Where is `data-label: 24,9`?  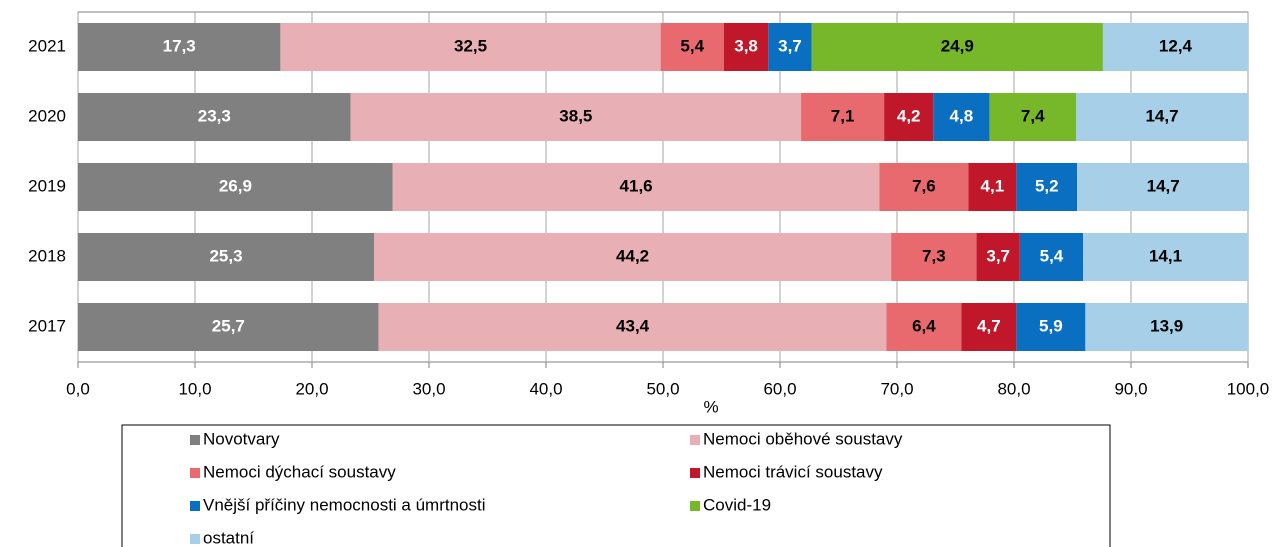 data-label: 24,9 is located at coordinates (957, 45).